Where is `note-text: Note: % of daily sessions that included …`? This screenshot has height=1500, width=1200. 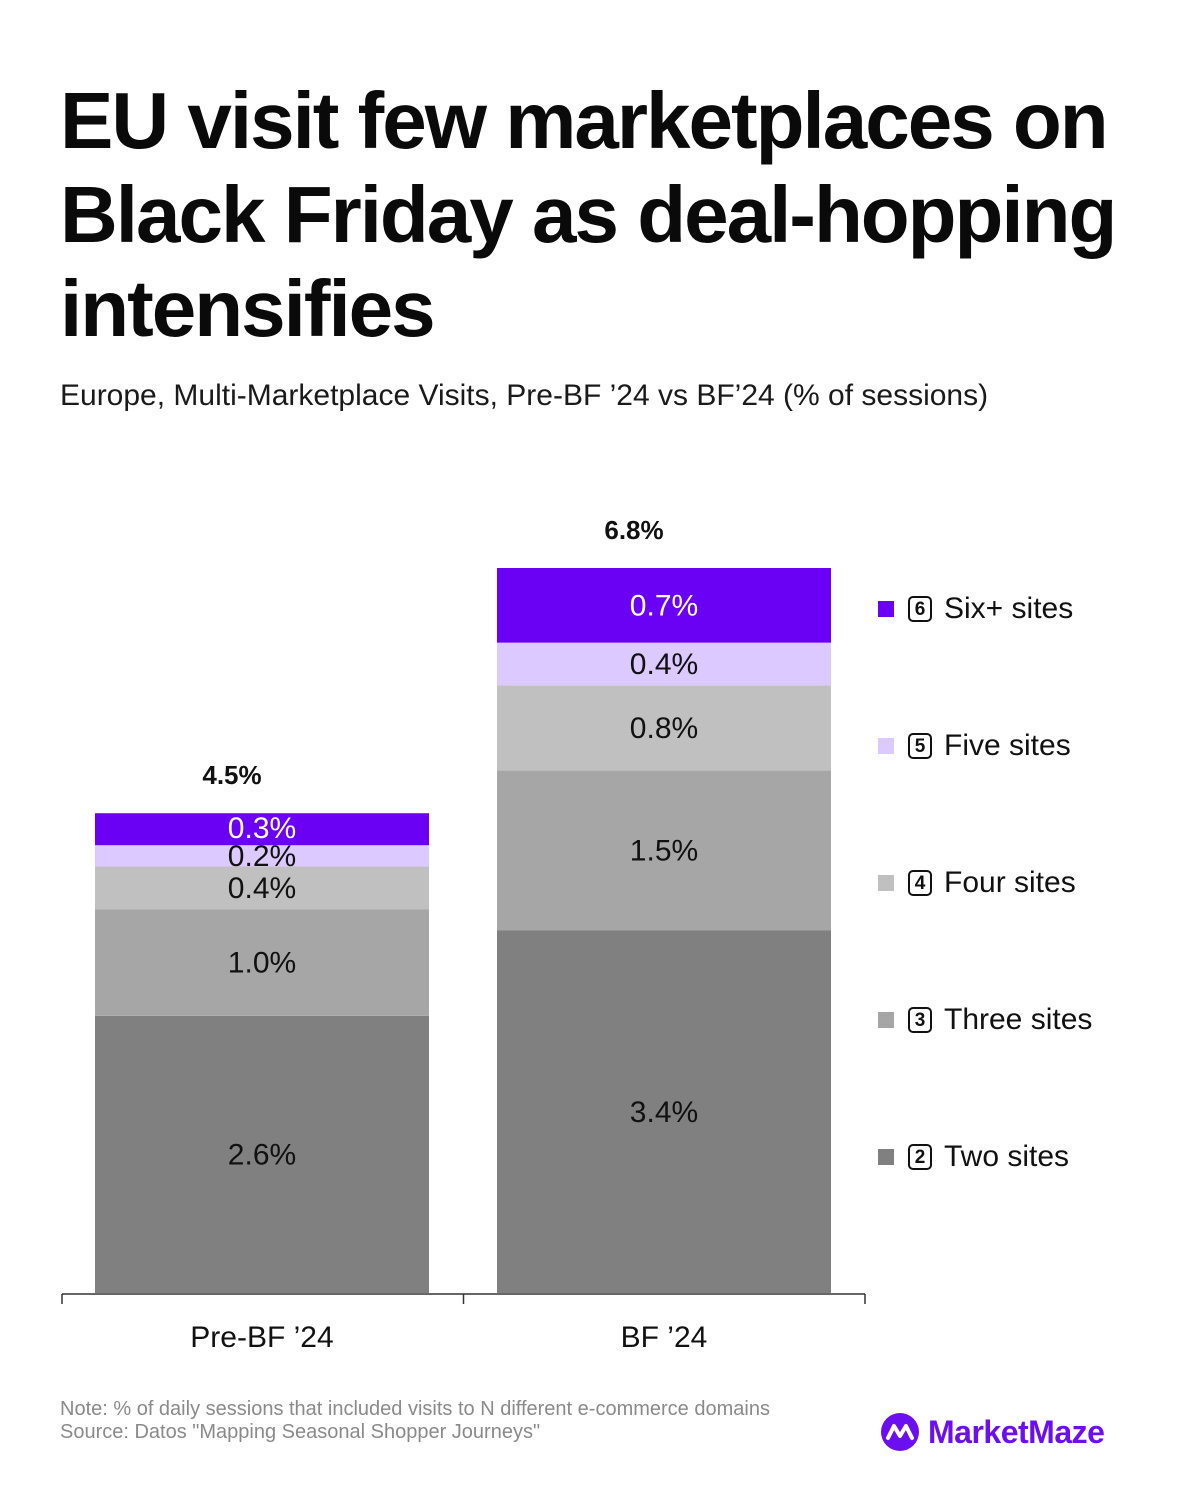
note-text: Note: % of daily sessions that included … is located at coordinates (415, 1409).